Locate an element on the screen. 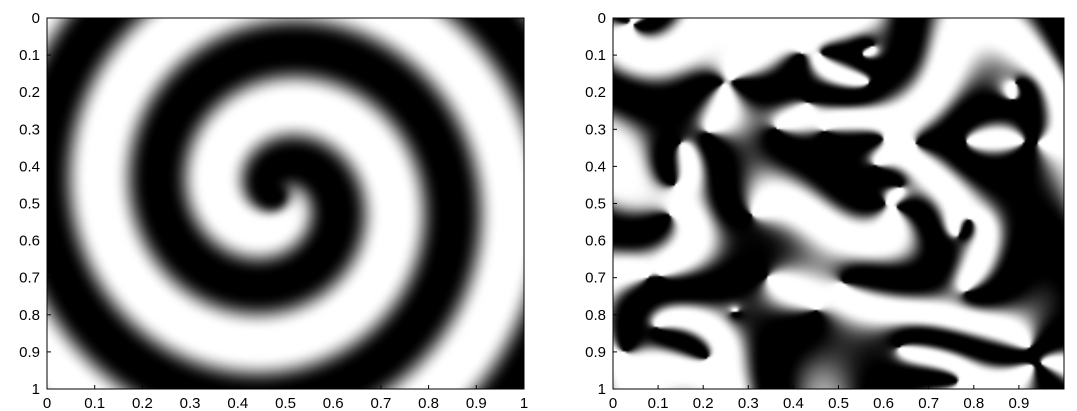  x-tick-label: 1 is located at coordinates (524, 403).